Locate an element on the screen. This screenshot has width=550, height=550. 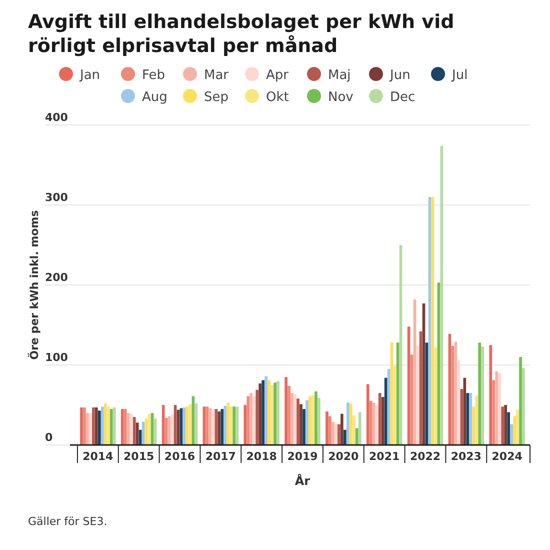
x-axis-title: År is located at coordinates (302, 480).